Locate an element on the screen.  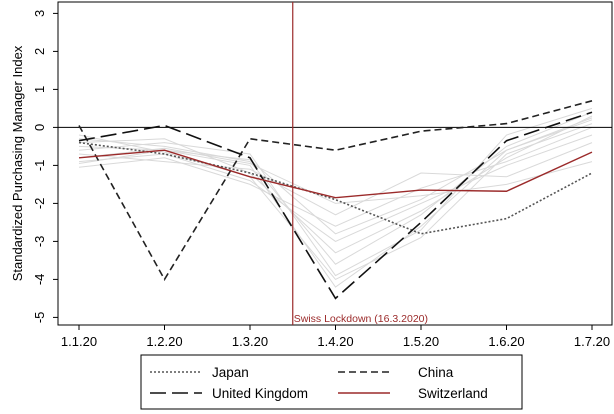
x-tick-label: 1.6.20 is located at coordinates (506, 341).